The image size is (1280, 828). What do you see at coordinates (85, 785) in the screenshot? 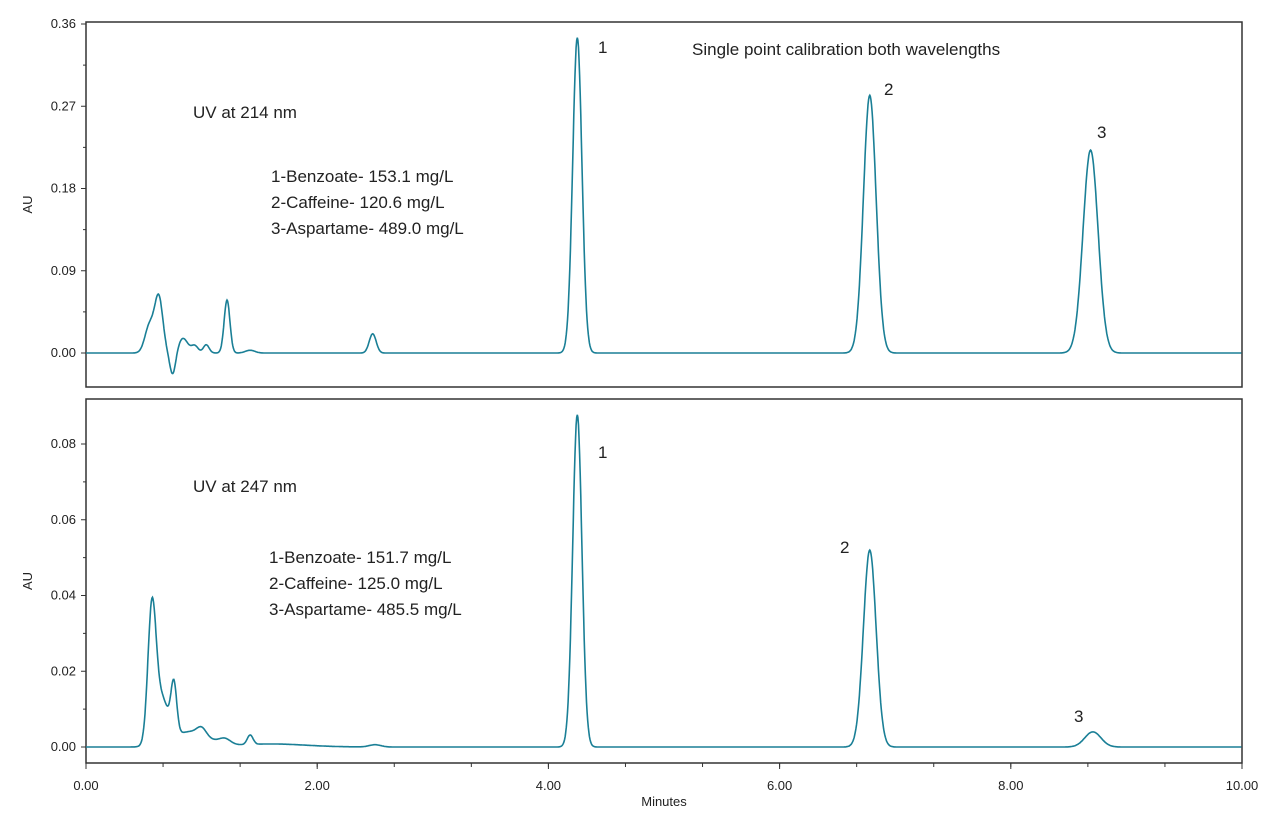
I see `x-tick-label: 0.00` at bounding box center [85, 785].